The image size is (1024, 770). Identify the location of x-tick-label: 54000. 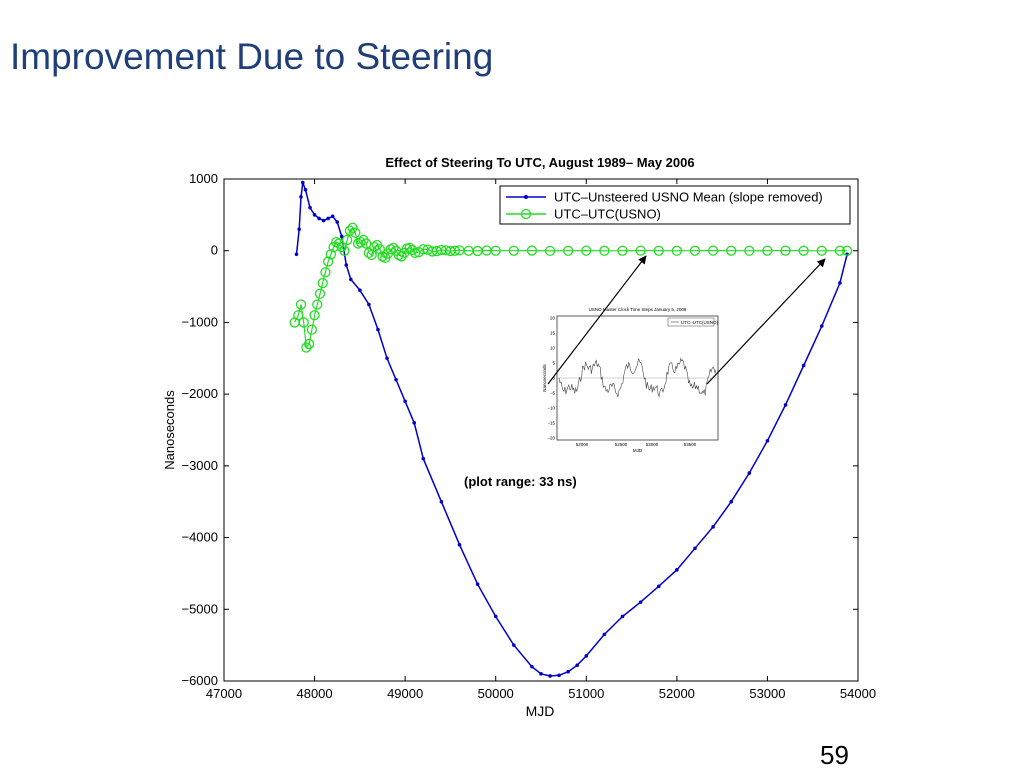
(858, 693).